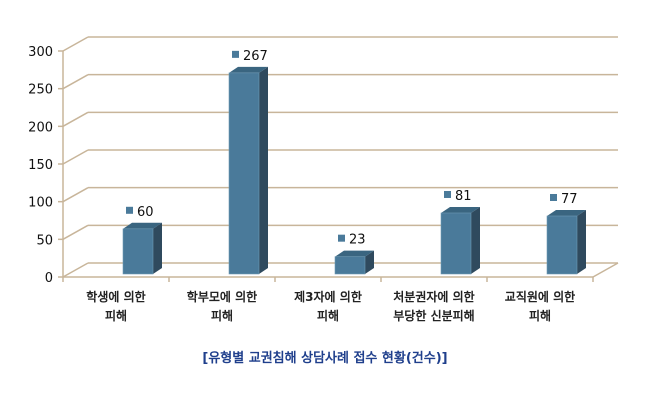 The image size is (650, 403). What do you see at coordinates (145, 212) in the screenshot?
I see `data-label: 60` at bounding box center [145, 212].